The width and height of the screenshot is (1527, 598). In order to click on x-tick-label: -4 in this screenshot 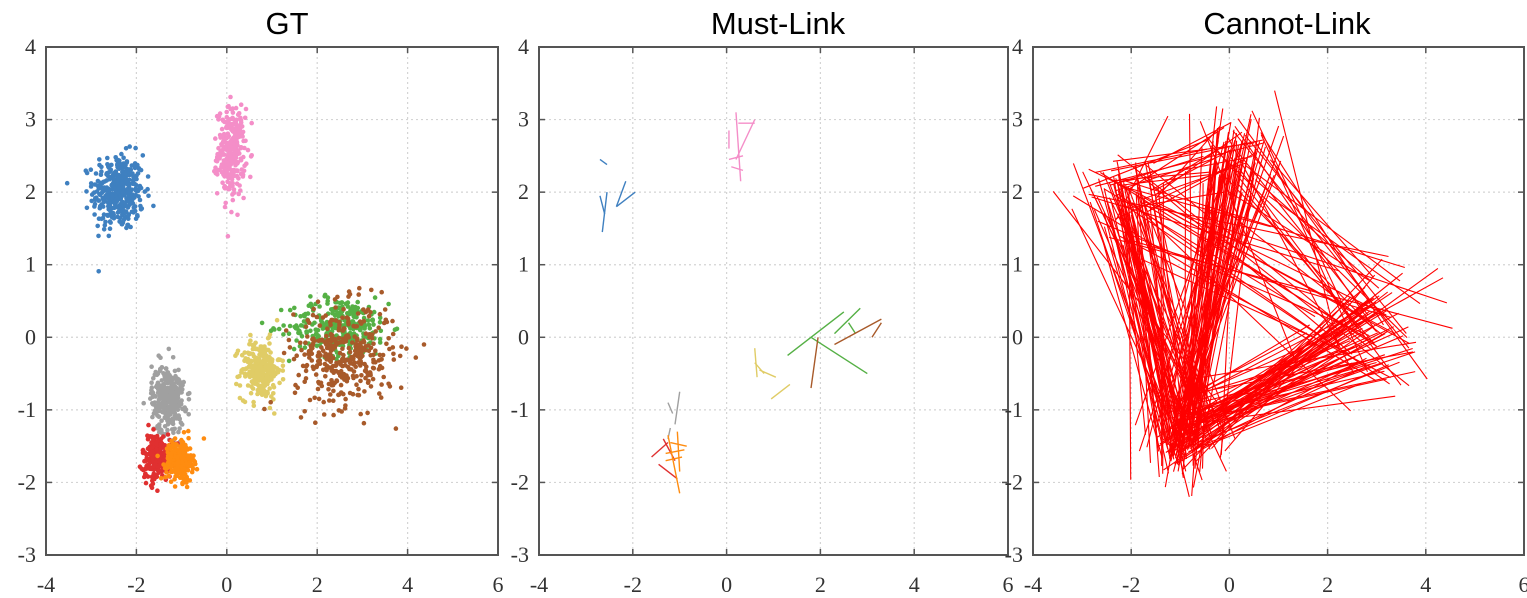, I will do `click(1033, 584)`.